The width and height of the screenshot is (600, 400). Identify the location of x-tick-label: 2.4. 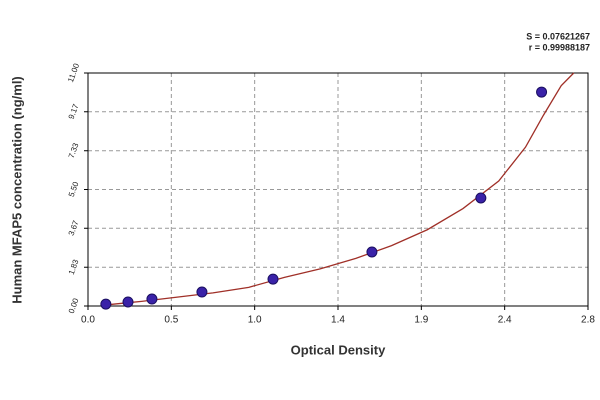
(505, 320).